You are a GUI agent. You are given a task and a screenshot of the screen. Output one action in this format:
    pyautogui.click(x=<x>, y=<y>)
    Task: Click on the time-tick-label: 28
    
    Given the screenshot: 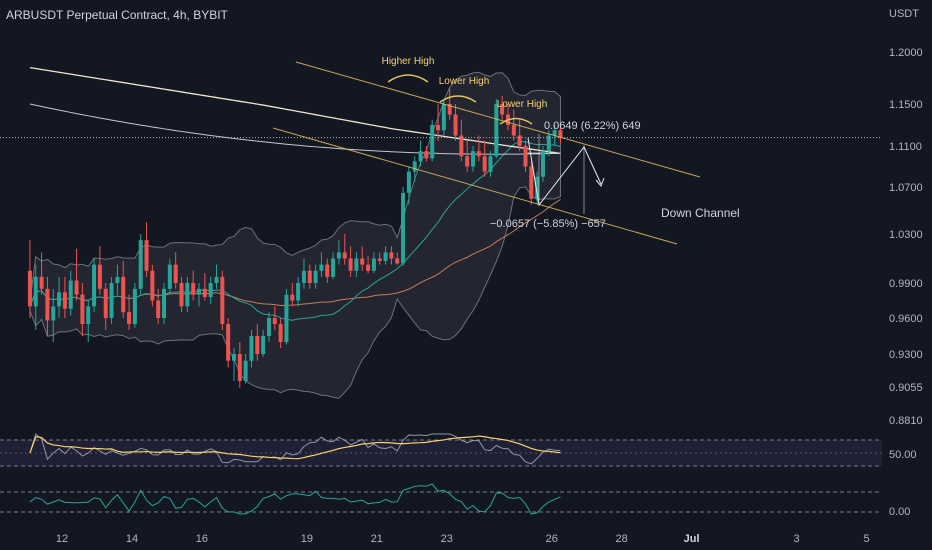 What is the action you would take?
    pyautogui.click(x=622, y=539)
    